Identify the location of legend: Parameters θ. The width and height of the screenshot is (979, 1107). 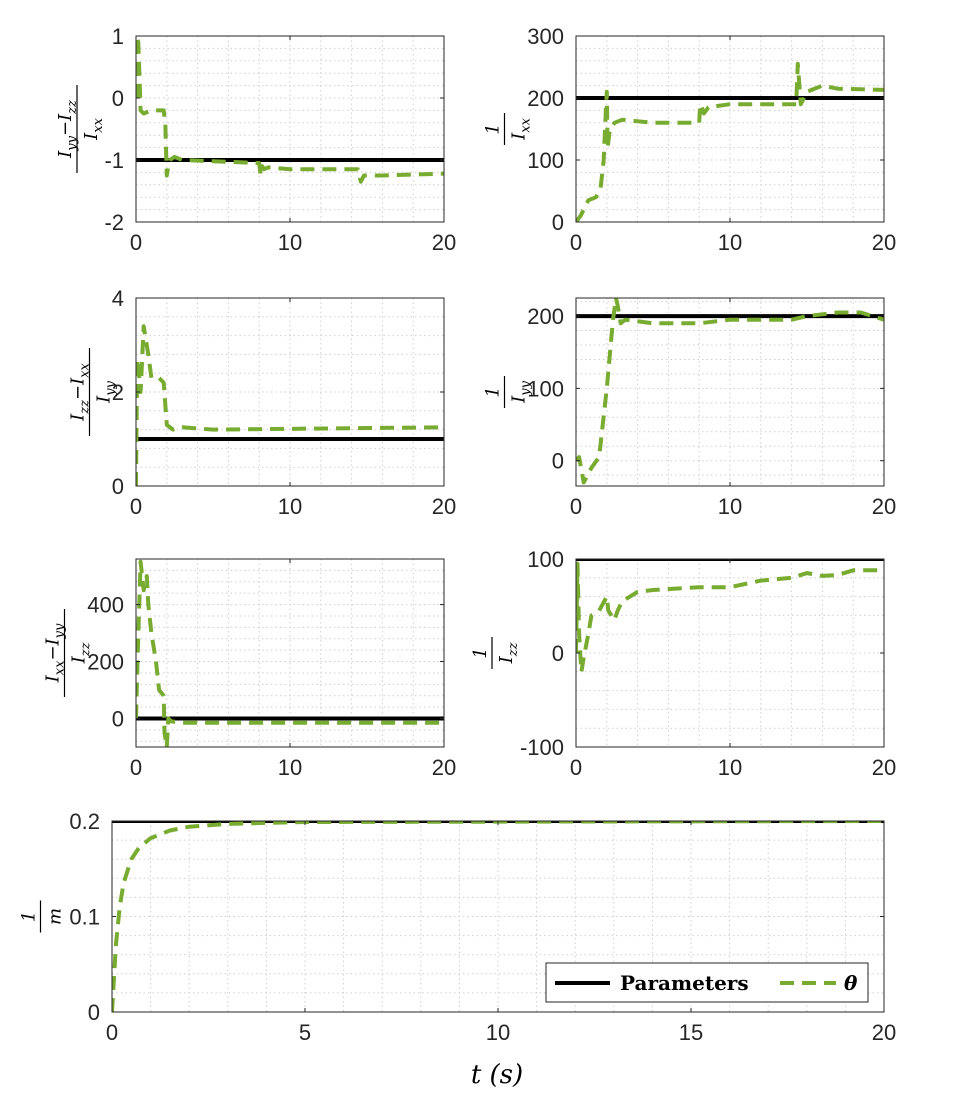
(707, 982).